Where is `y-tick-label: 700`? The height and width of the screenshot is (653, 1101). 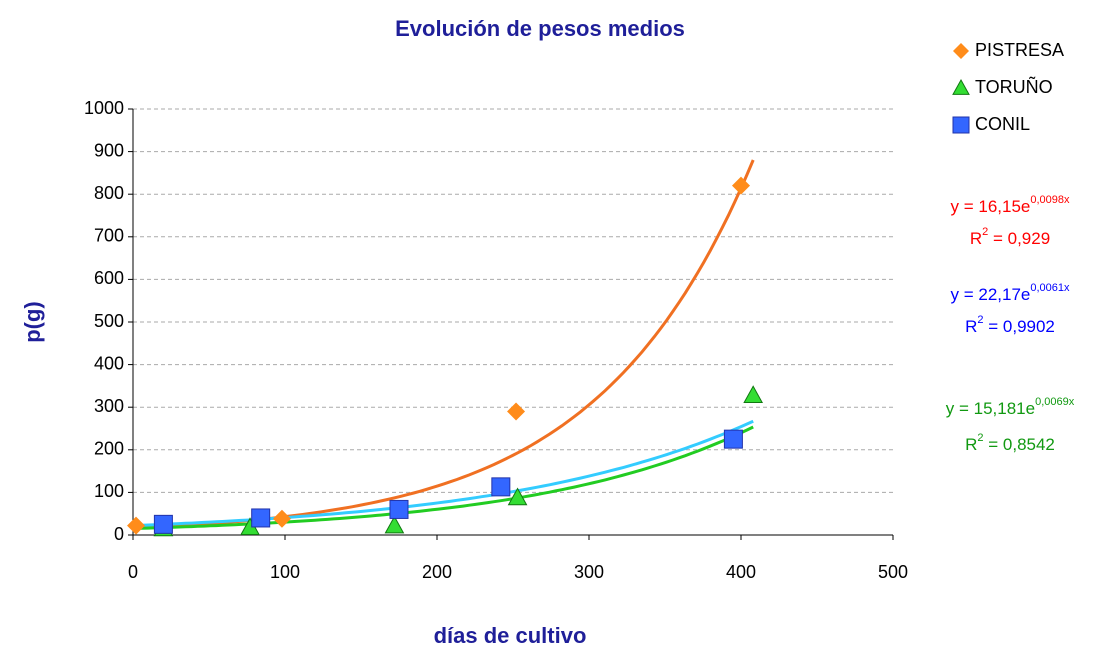
y-tick-label: 700 is located at coordinates (109, 236).